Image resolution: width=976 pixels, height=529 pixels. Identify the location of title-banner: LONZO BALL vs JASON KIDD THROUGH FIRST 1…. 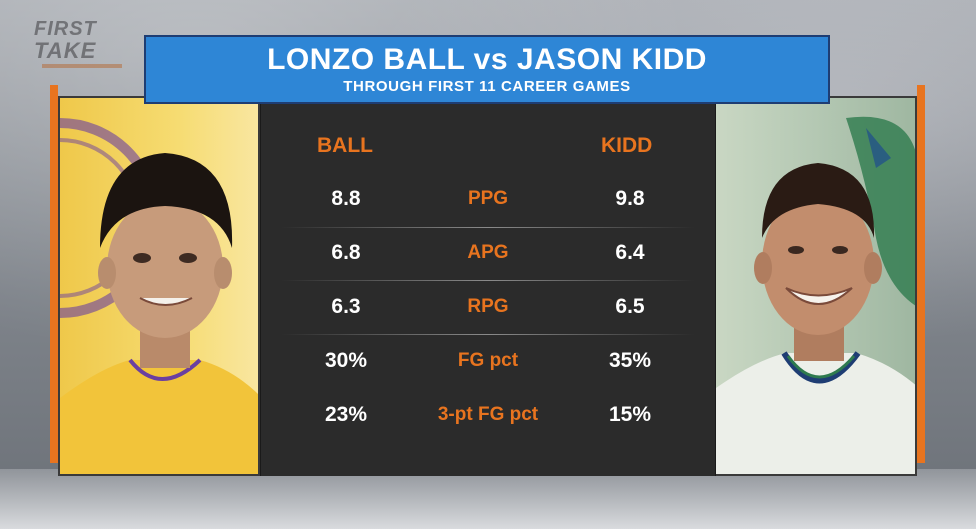
(487, 69).